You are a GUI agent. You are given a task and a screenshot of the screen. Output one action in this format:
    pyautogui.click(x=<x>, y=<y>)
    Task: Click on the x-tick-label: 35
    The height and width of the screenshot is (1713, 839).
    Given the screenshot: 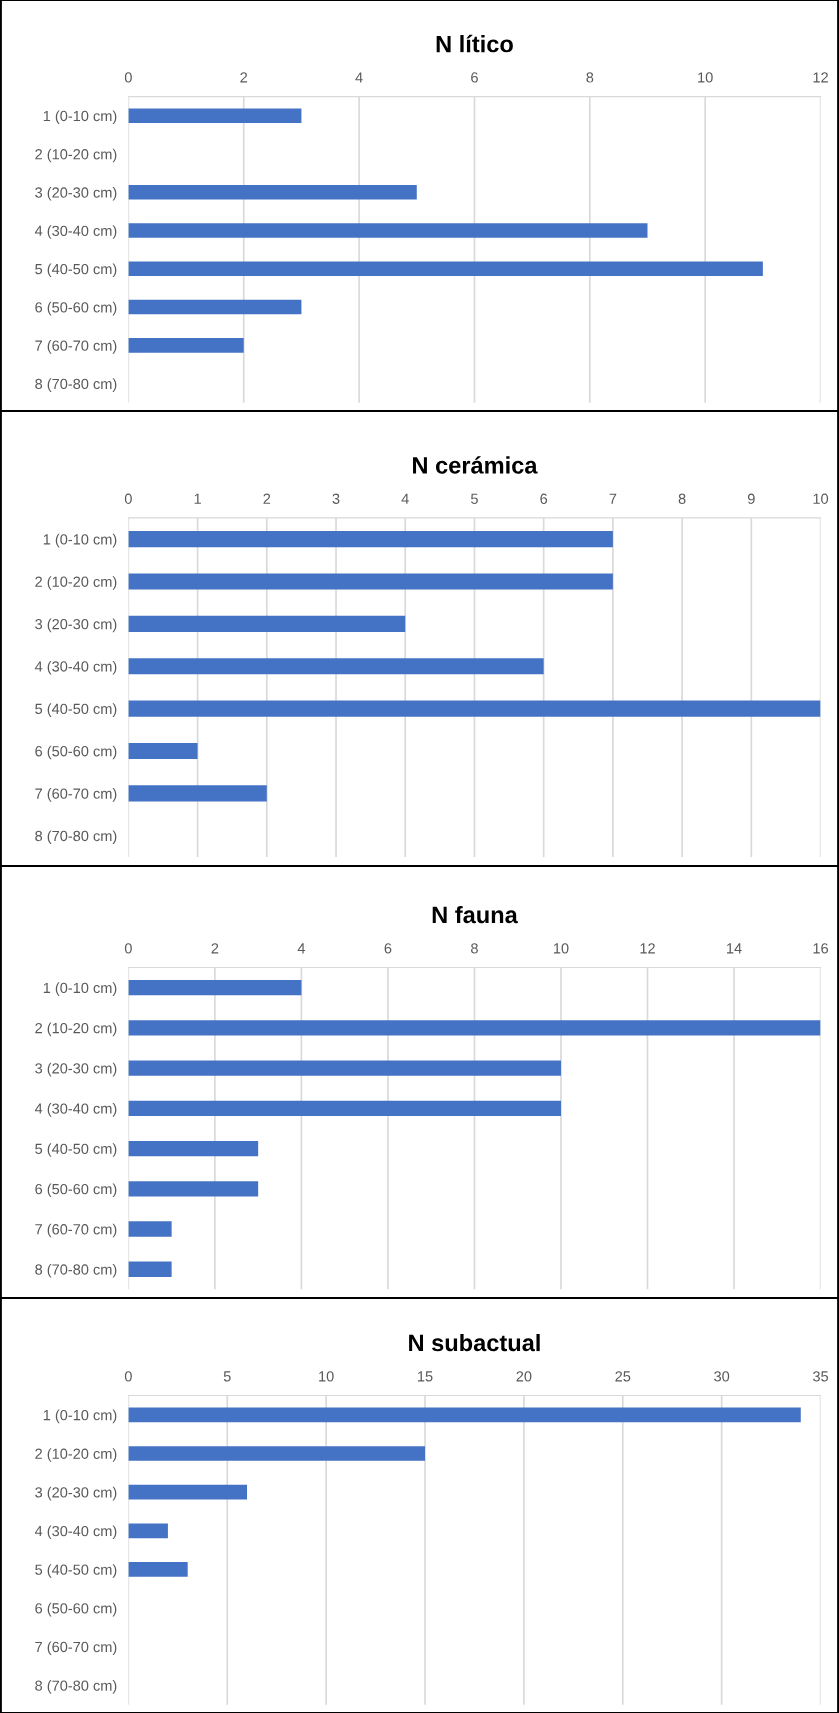 What is the action you would take?
    pyautogui.click(x=820, y=1376)
    